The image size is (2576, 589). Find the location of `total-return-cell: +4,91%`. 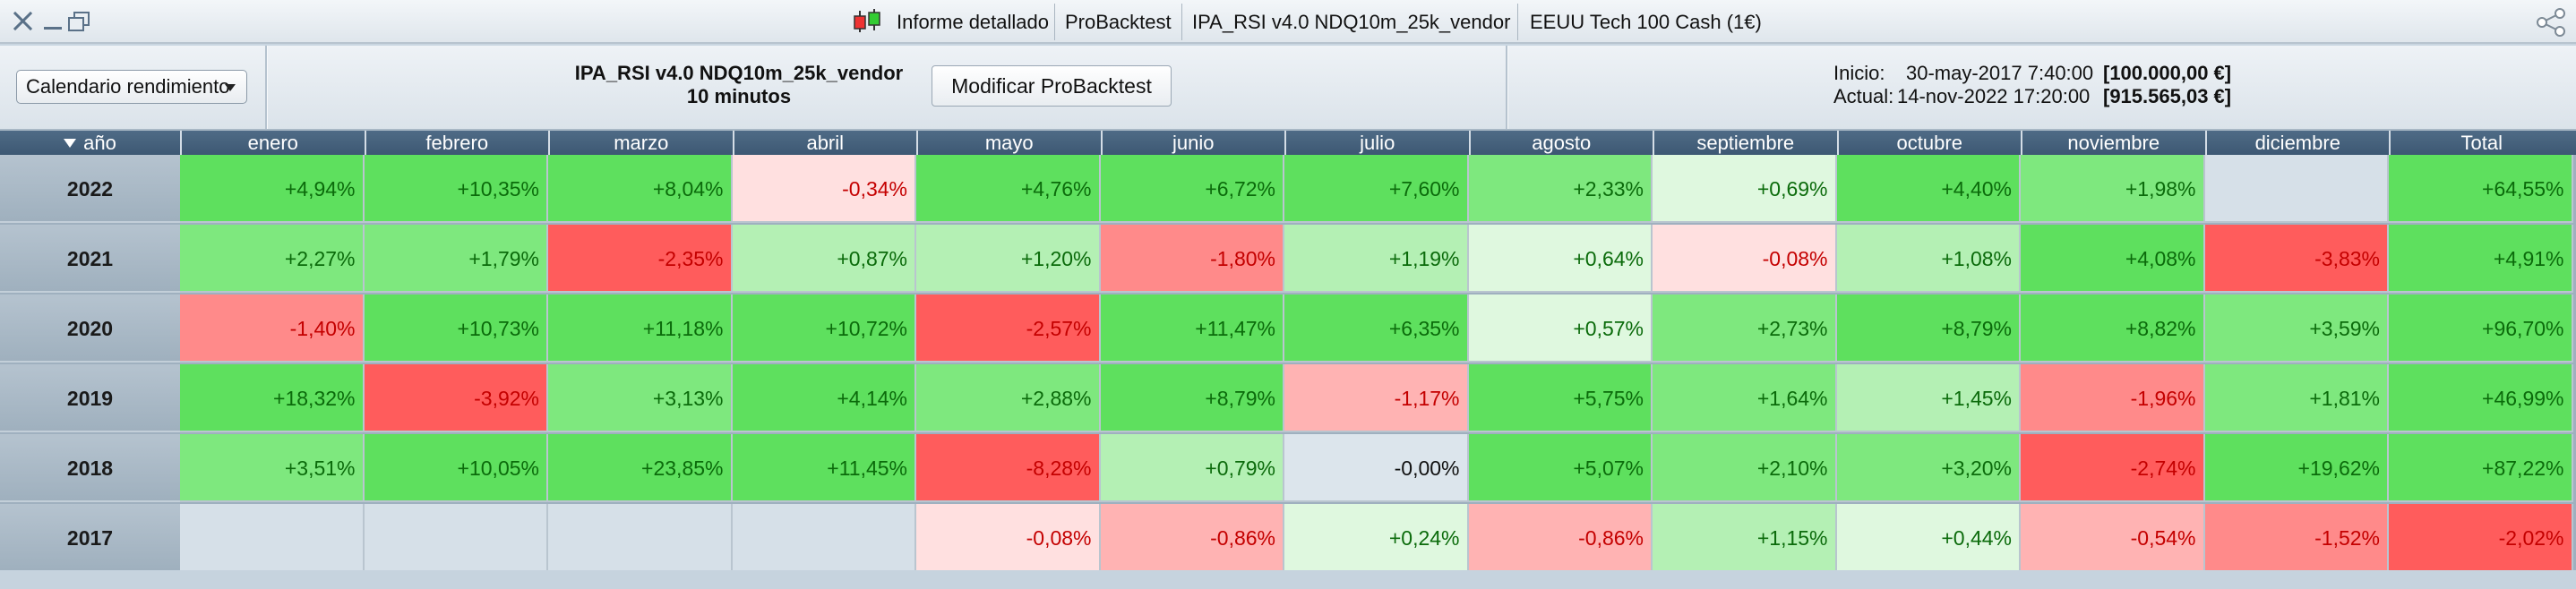

total-return-cell: +4,91% is located at coordinates (2481, 259).